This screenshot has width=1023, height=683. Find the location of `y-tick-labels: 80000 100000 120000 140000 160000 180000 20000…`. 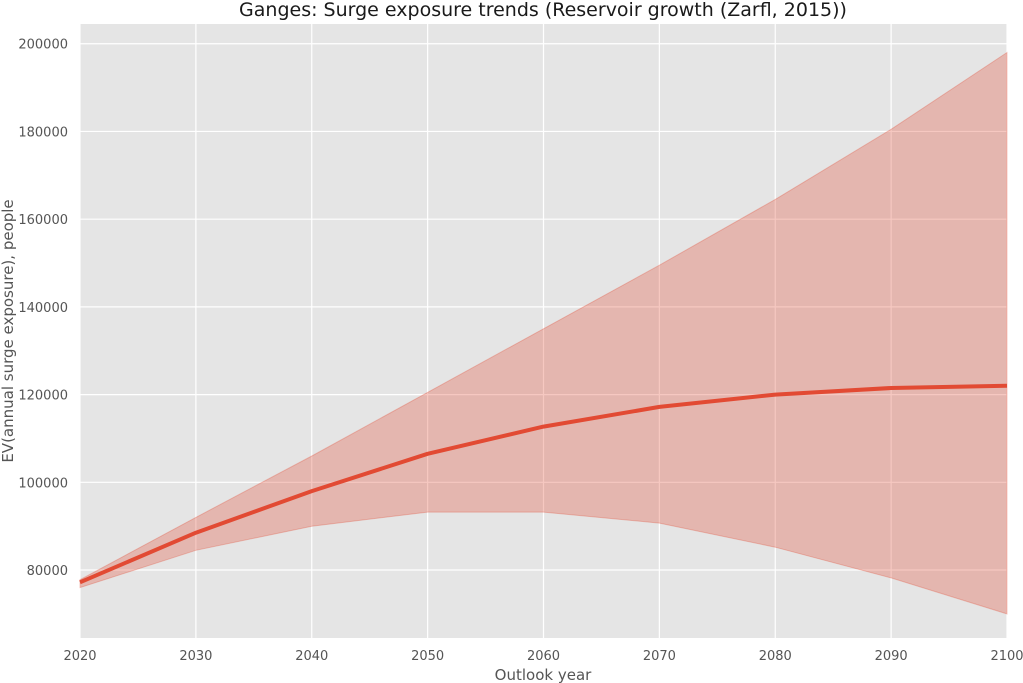

y-tick-labels: 80000 100000 120000 140000 160000 180000 20000… is located at coordinates (43, 308).